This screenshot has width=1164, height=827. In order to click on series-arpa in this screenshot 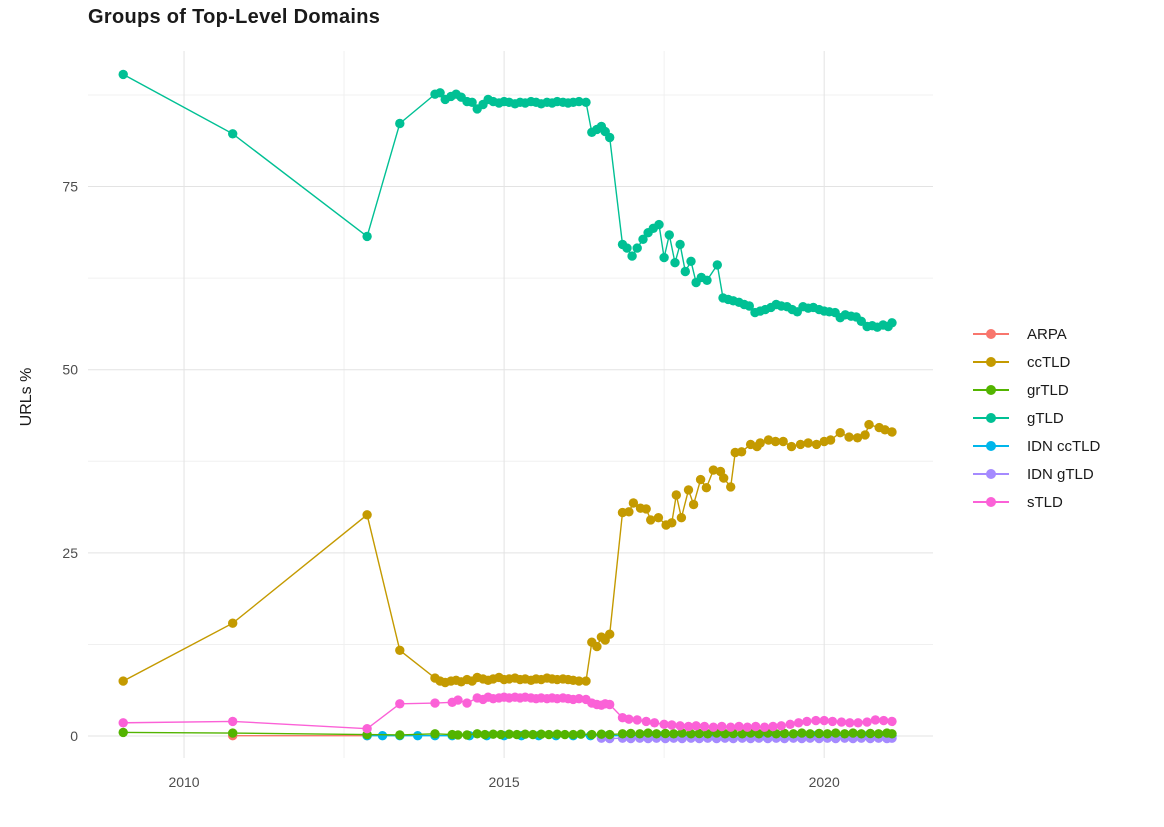, I will do `click(300, 736)`.